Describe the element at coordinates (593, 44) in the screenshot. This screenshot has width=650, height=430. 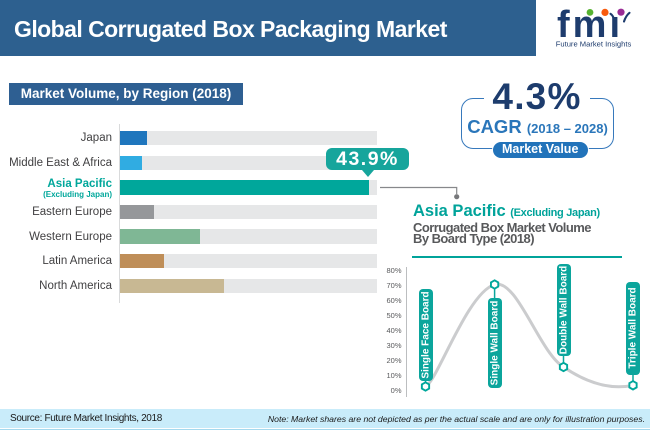
I see `svg-text: Future Market Insights` at that location.